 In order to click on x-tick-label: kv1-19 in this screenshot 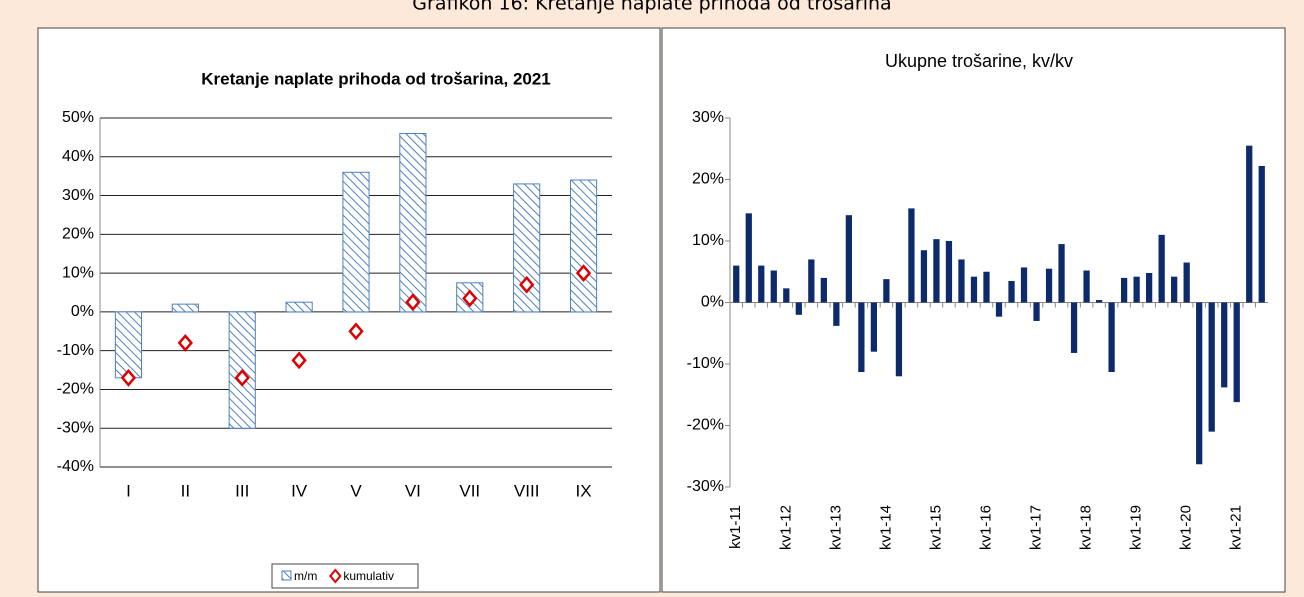, I will do `click(1136, 527)`.